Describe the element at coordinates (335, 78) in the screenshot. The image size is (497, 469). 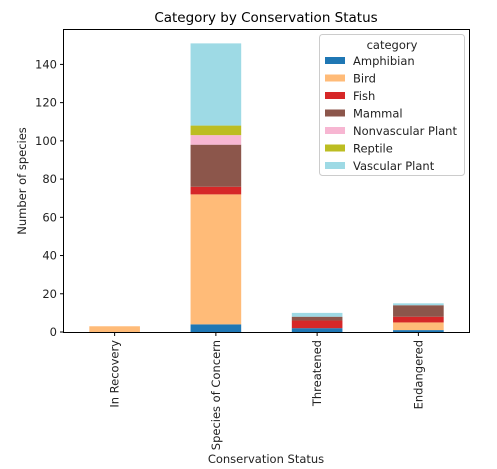
I see `legend-swatch-bird` at that location.